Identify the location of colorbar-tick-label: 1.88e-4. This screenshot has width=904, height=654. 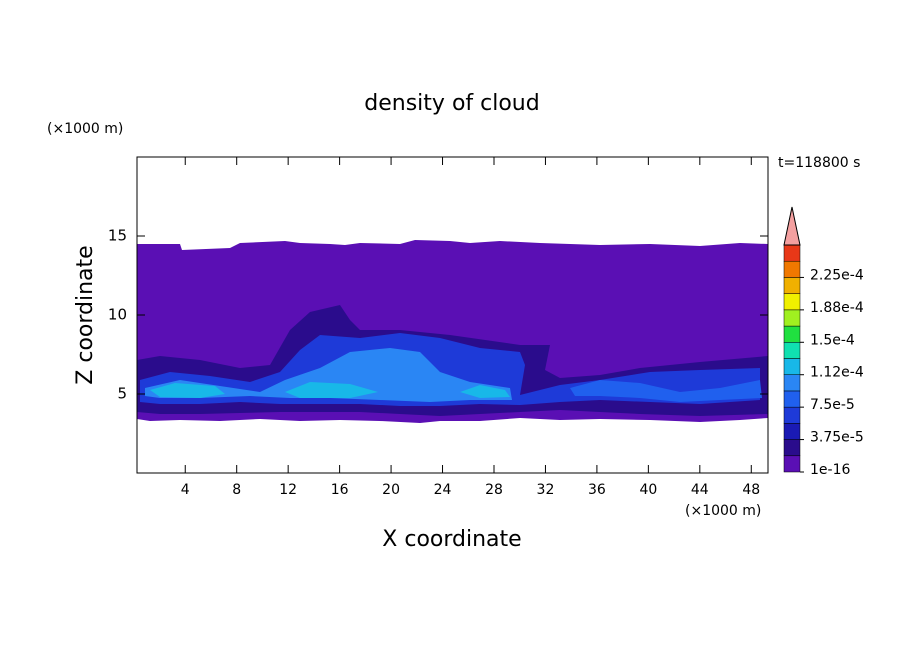
(837, 308).